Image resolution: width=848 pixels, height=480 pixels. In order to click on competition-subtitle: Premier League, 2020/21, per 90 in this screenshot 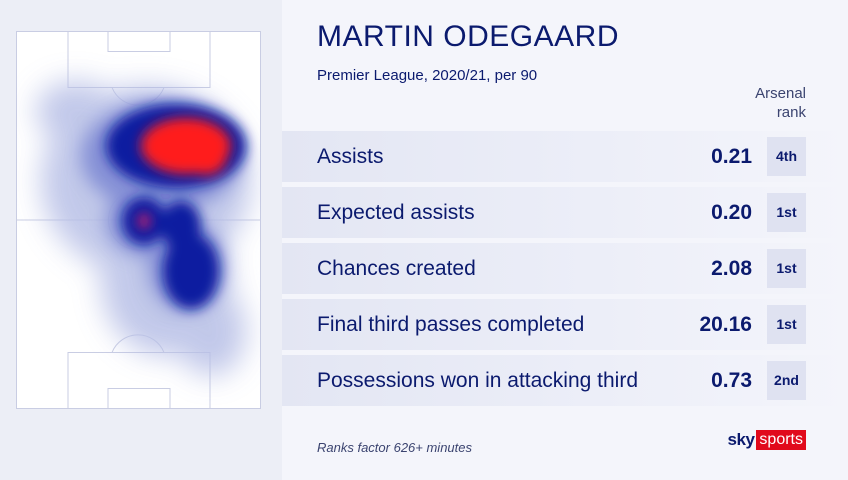, I will do `click(427, 75)`.